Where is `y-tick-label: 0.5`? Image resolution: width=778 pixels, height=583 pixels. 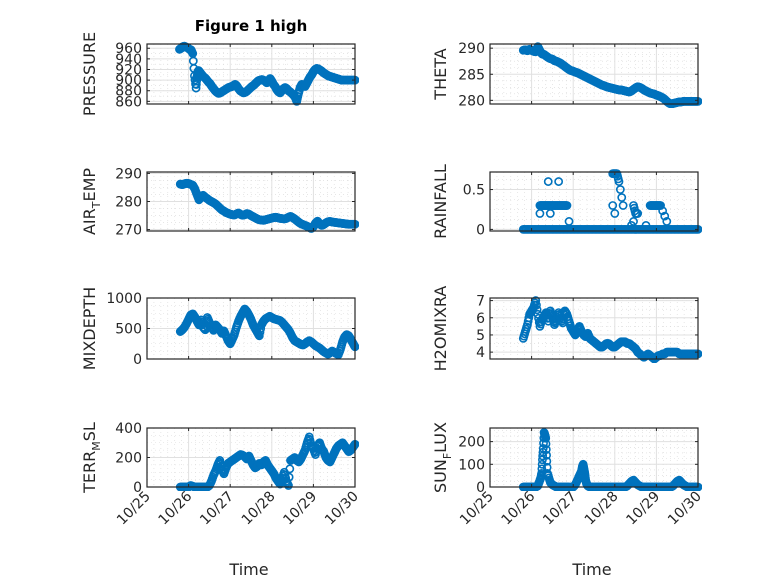
y-tick-label: 0.5 is located at coordinates (474, 191).